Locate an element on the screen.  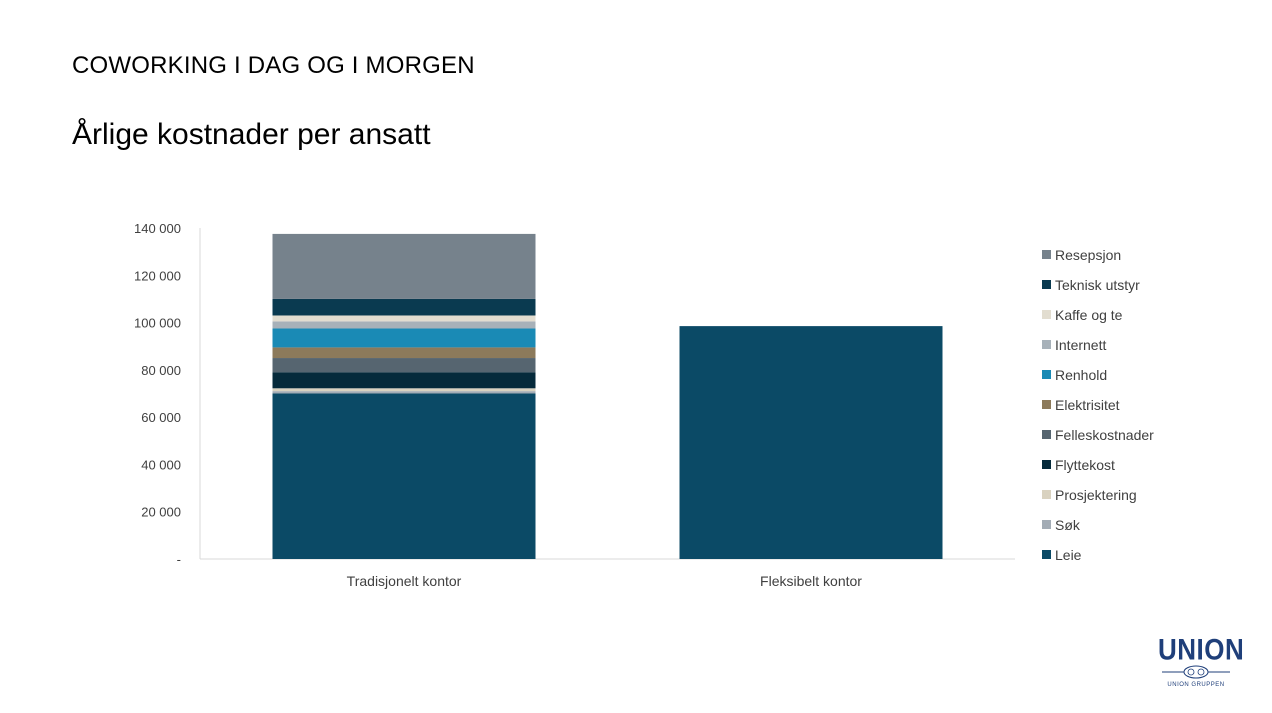
legend-label: Kaffe og te is located at coordinates (1089, 315).